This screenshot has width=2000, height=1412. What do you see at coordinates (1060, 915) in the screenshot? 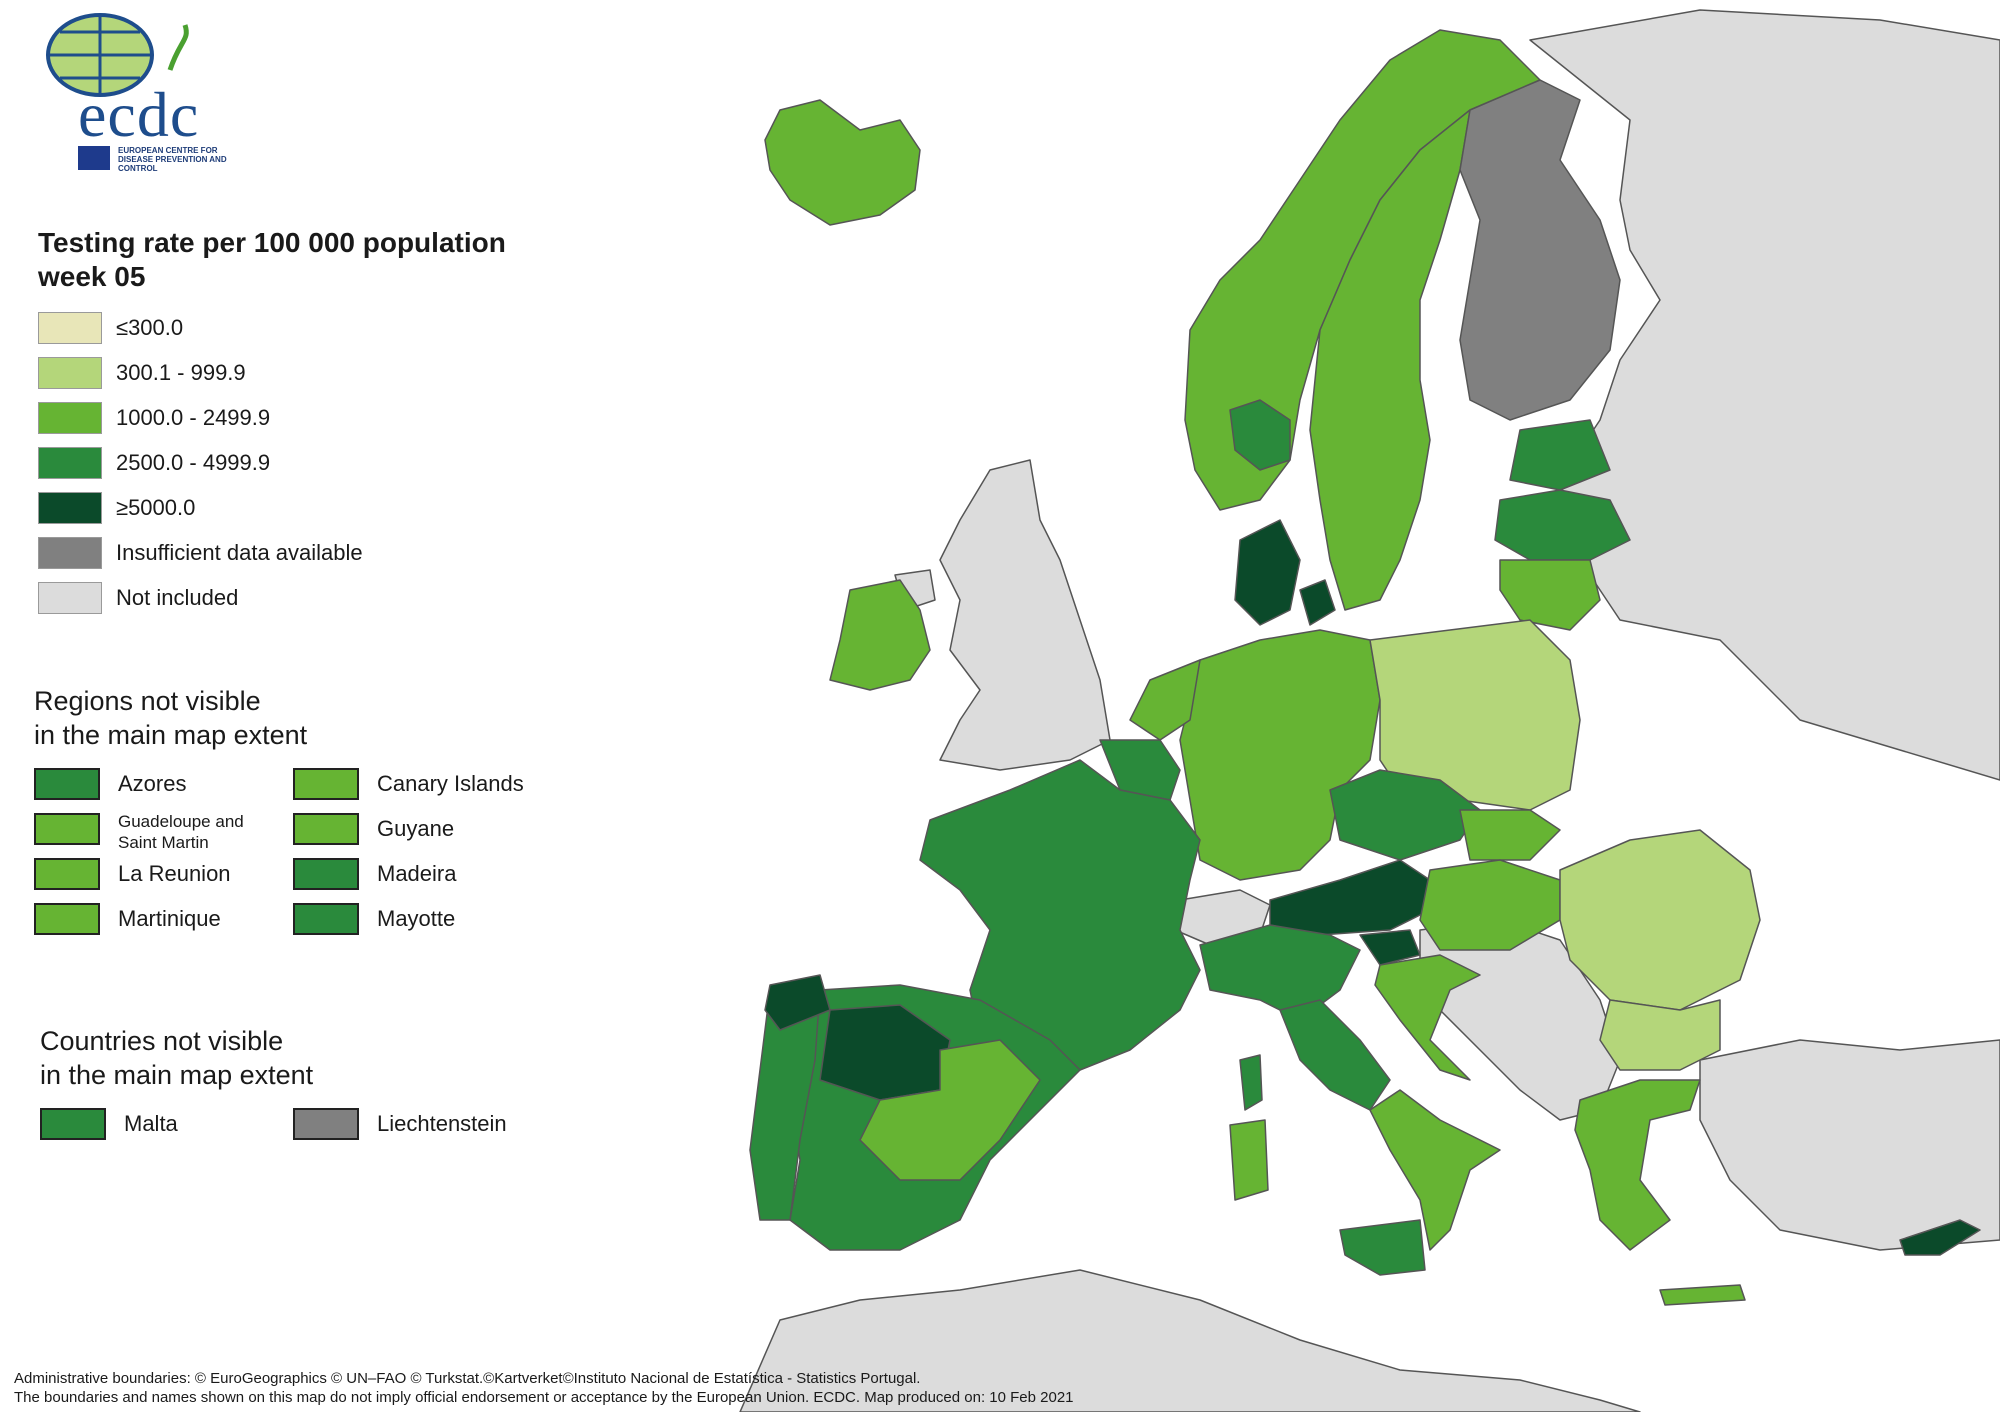
I see `region-france` at bounding box center [1060, 915].